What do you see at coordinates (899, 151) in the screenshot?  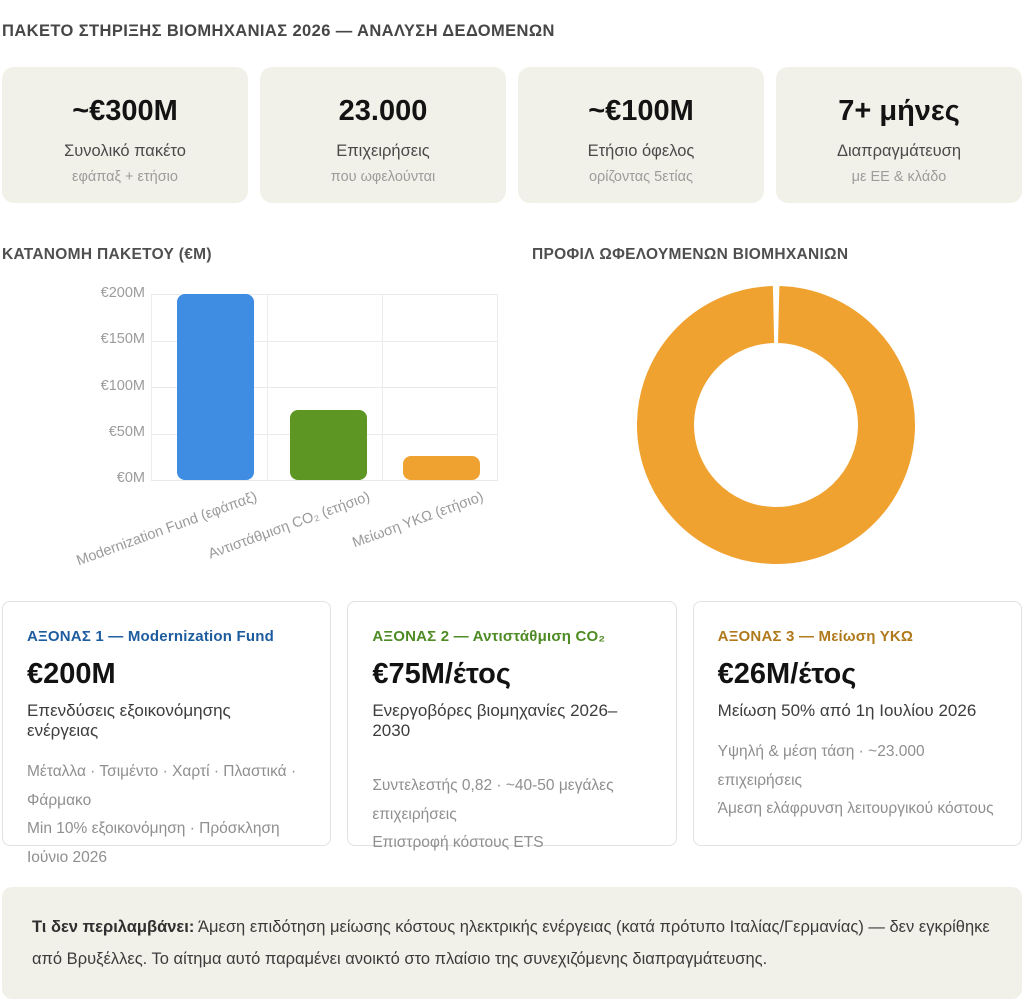 I see `stat-label: Διαπραγμάτευση` at bounding box center [899, 151].